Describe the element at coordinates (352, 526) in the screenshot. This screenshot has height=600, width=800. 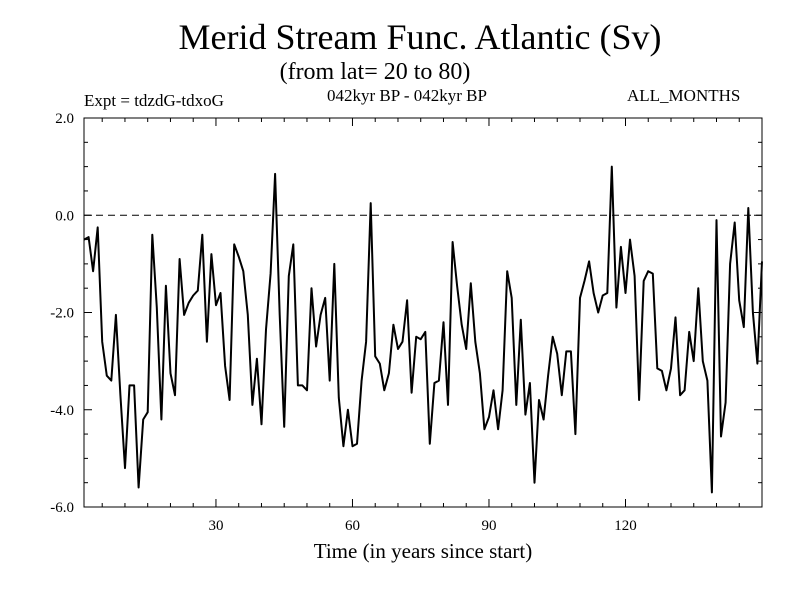
I see `x-tick-label: 60` at that location.